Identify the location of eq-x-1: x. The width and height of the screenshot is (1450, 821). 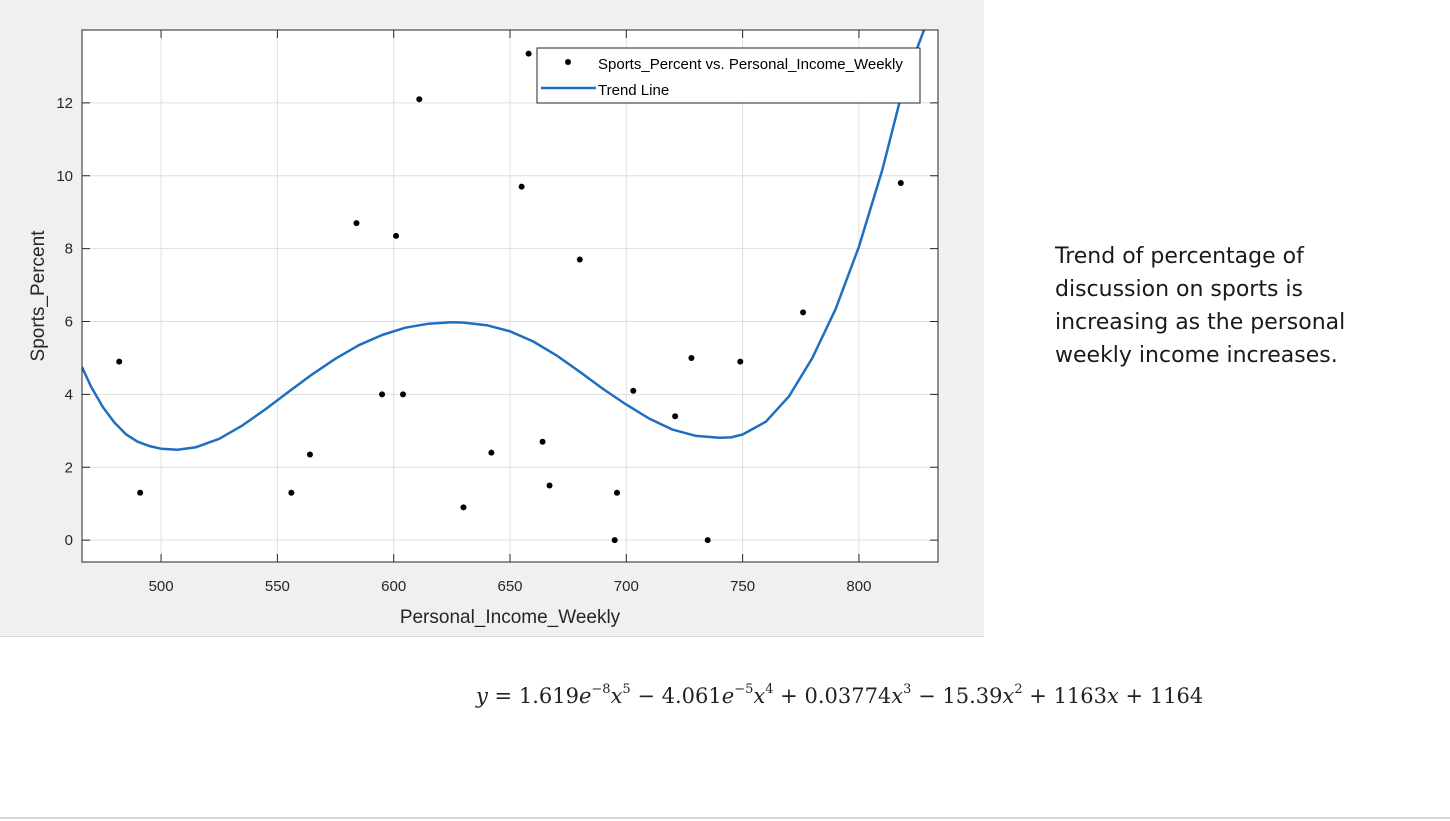
(616, 696).